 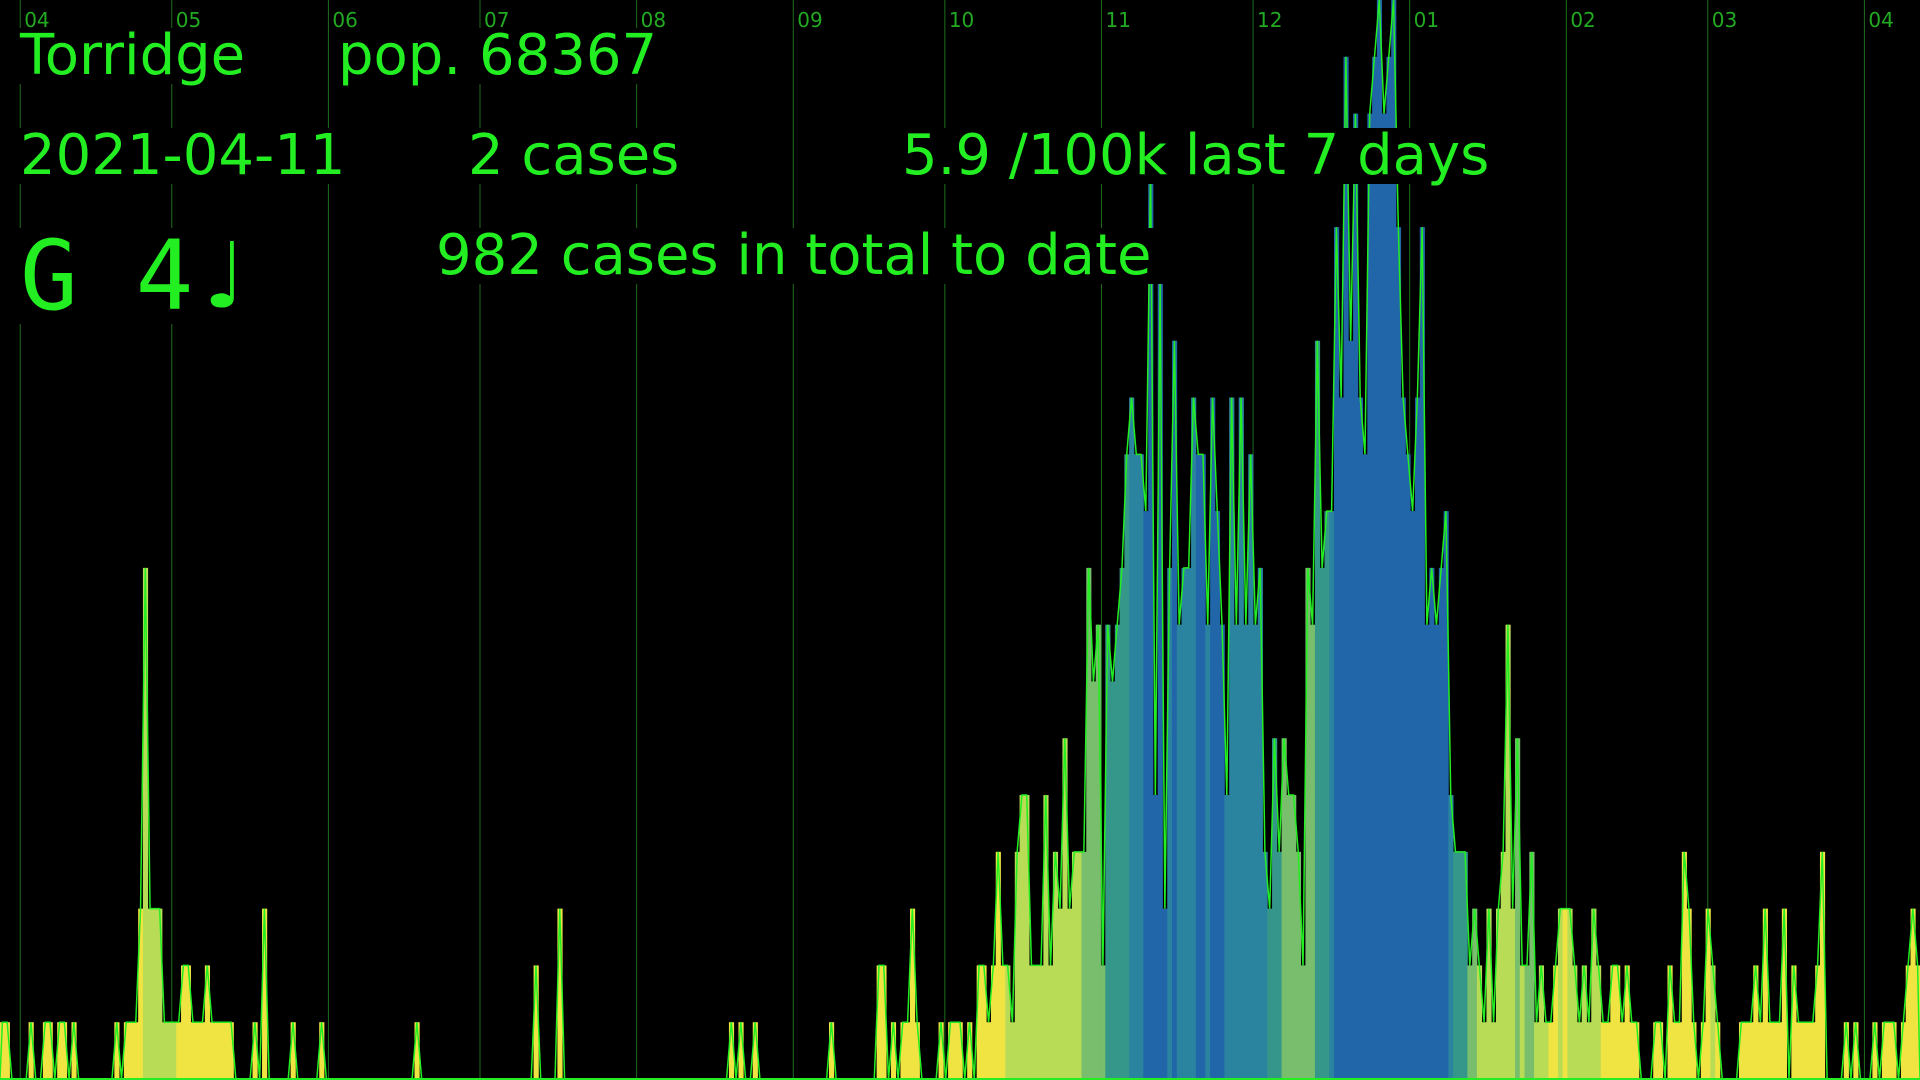 I want to click on month-tick-labels: 04 05 06 07 08 09 10 11 12 01 02 03 04, so click(x=959, y=20).